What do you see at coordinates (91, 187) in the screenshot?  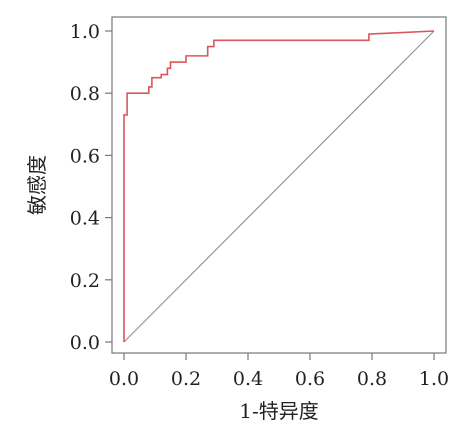 I see `y-axis-ticks: 0.0 0.2 0.4 0.6 0.8 1.0` at bounding box center [91, 187].